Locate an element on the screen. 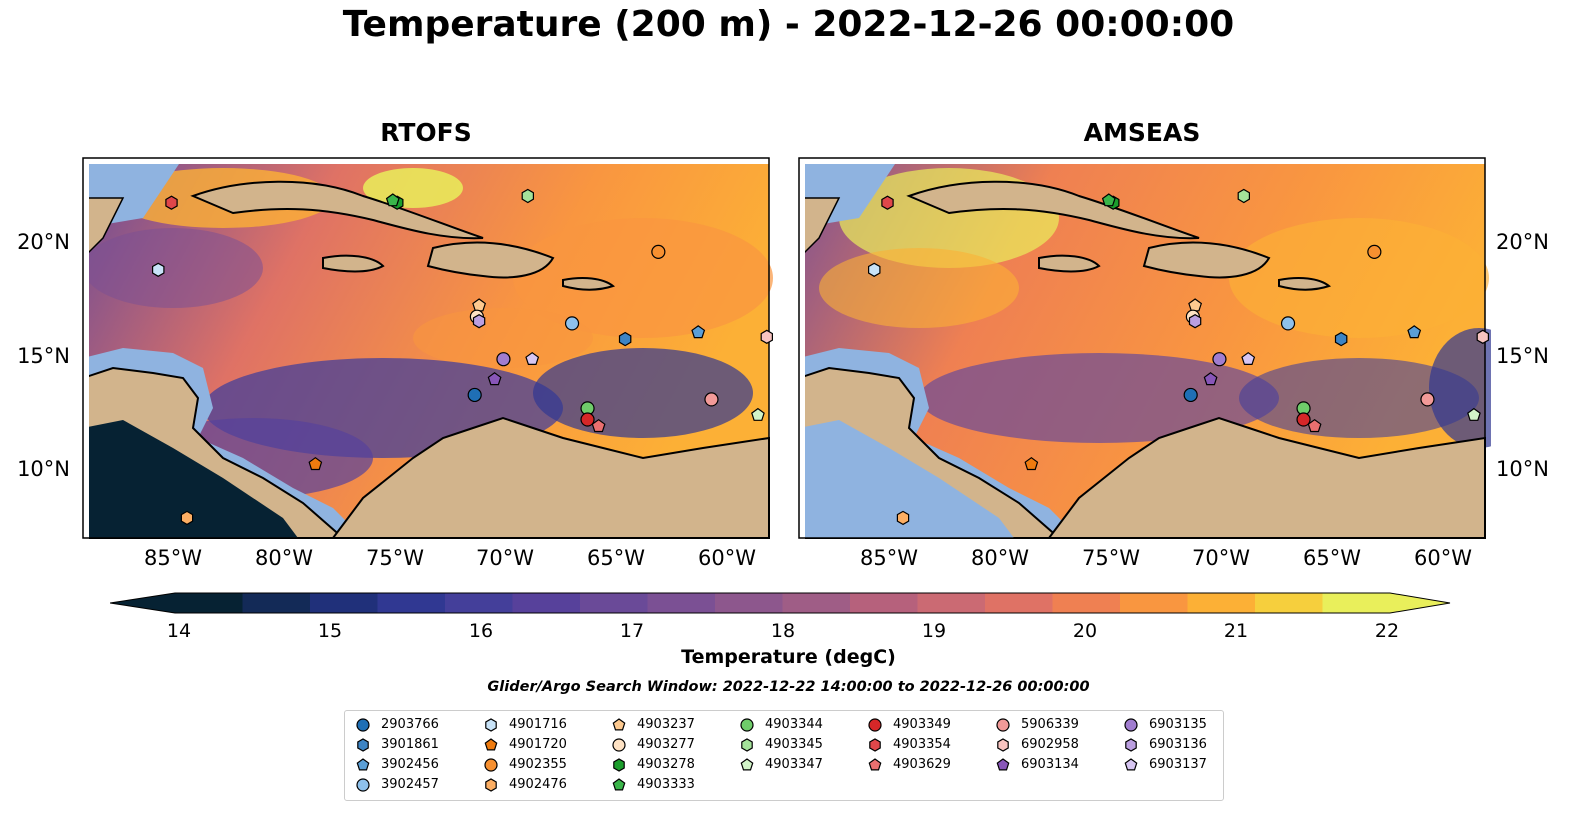 This screenshot has width=1577, height=827. legend-label: 4903349 is located at coordinates (922, 724).